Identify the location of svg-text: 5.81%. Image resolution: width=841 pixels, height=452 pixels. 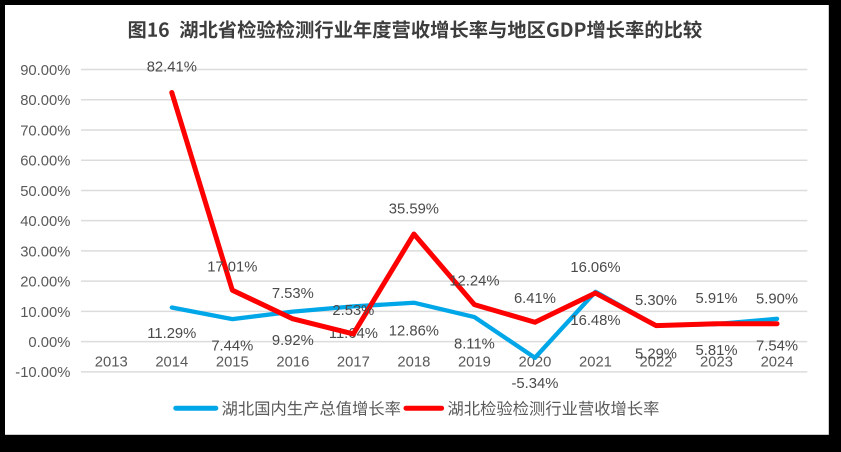
(717, 351).